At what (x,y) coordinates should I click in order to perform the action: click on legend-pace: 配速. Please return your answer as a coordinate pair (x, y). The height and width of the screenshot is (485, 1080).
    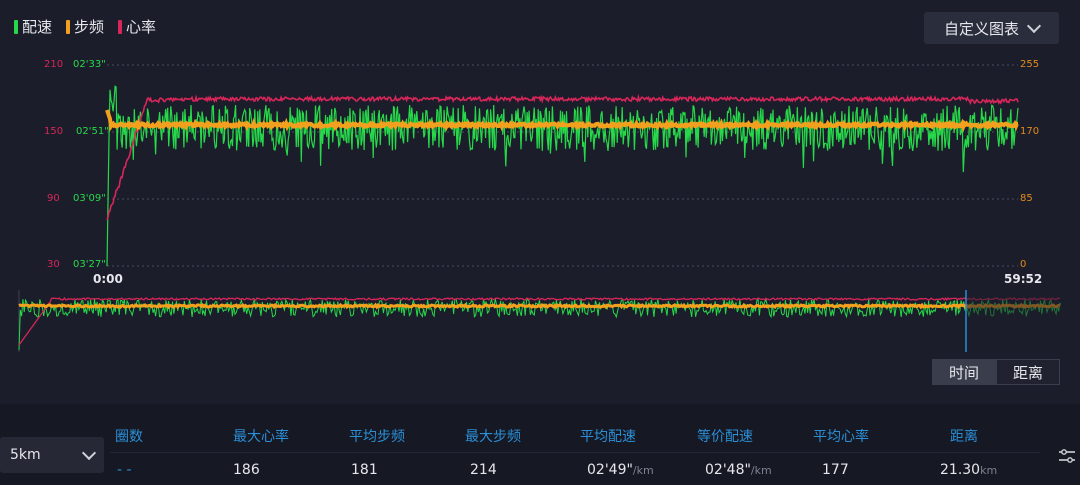
    Looking at the image, I should click on (33, 26).